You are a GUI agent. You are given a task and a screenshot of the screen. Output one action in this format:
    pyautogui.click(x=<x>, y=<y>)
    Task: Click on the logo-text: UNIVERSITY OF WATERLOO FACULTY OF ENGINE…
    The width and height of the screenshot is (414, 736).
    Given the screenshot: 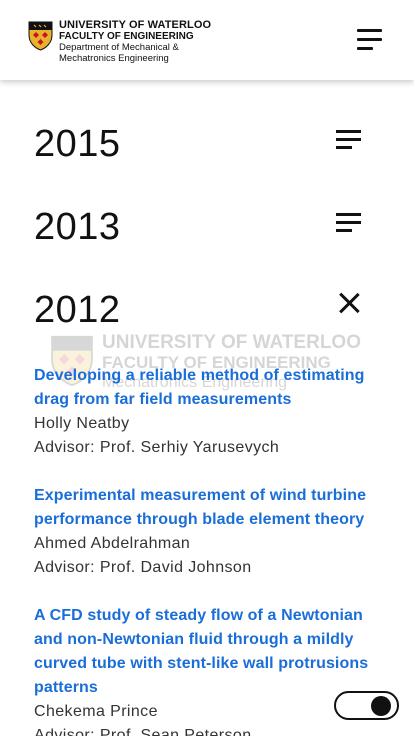 What is the action you would take?
    pyautogui.click(x=135, y=41)
    